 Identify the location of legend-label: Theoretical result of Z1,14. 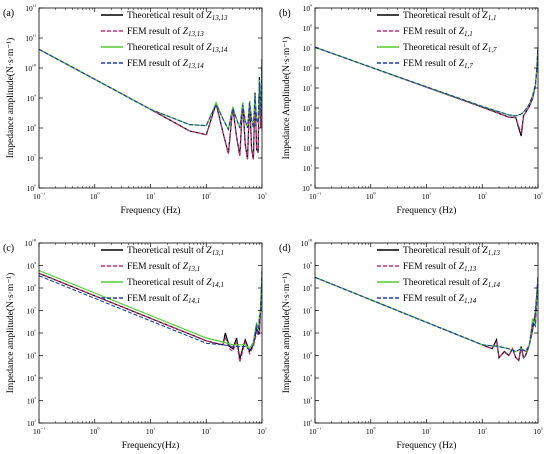
(451, 283).